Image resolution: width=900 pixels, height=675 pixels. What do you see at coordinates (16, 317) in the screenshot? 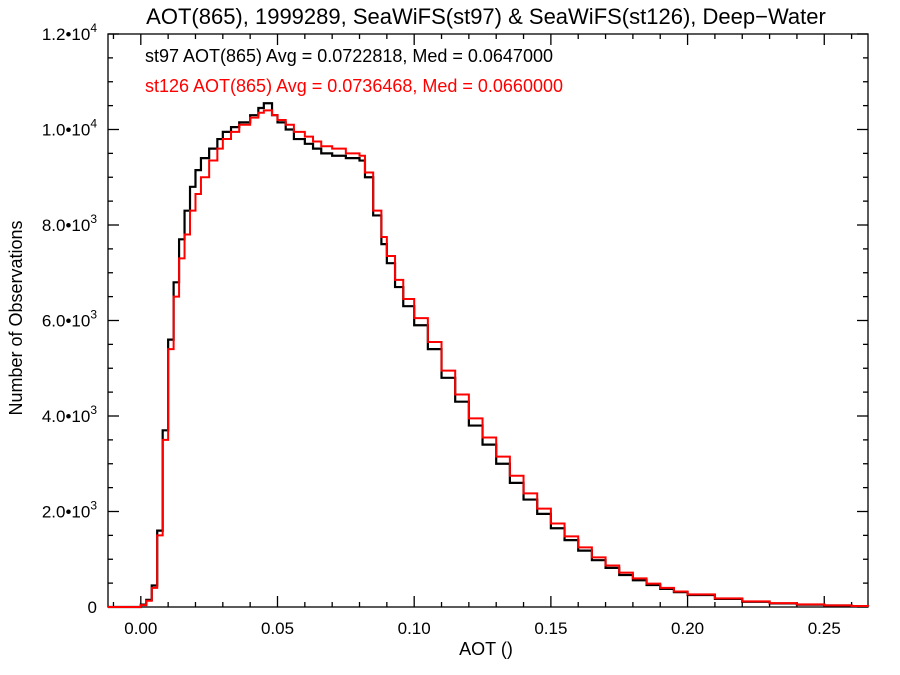
I see `y-axis-label: Number of Observations` at bounding box center [16, 317].